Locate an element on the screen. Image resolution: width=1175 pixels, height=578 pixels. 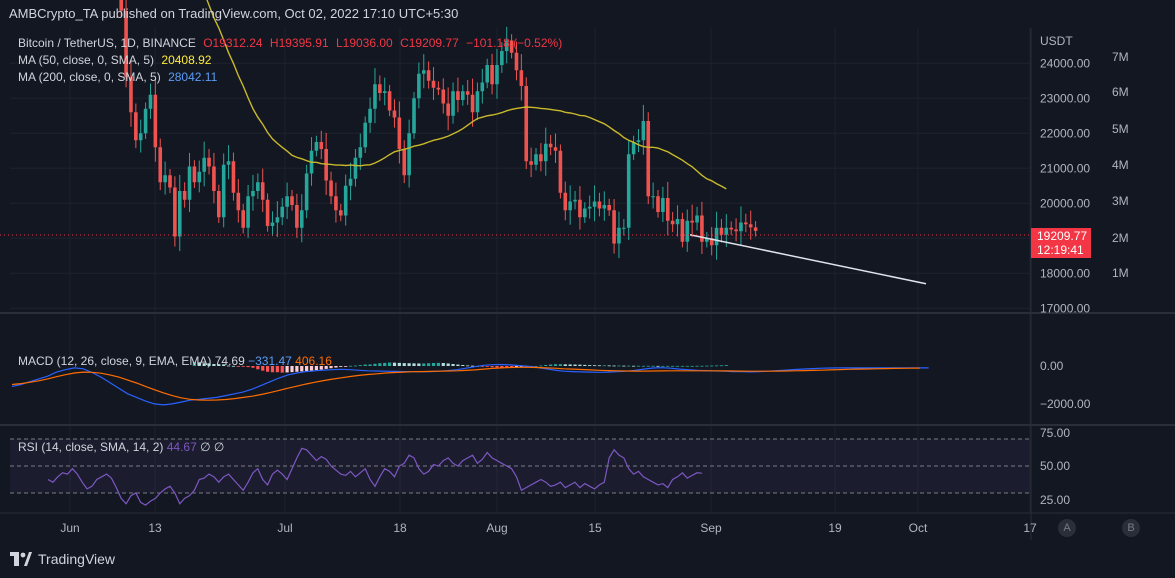
volume-tick-5: 6M is located at coordinates (1120, 92).